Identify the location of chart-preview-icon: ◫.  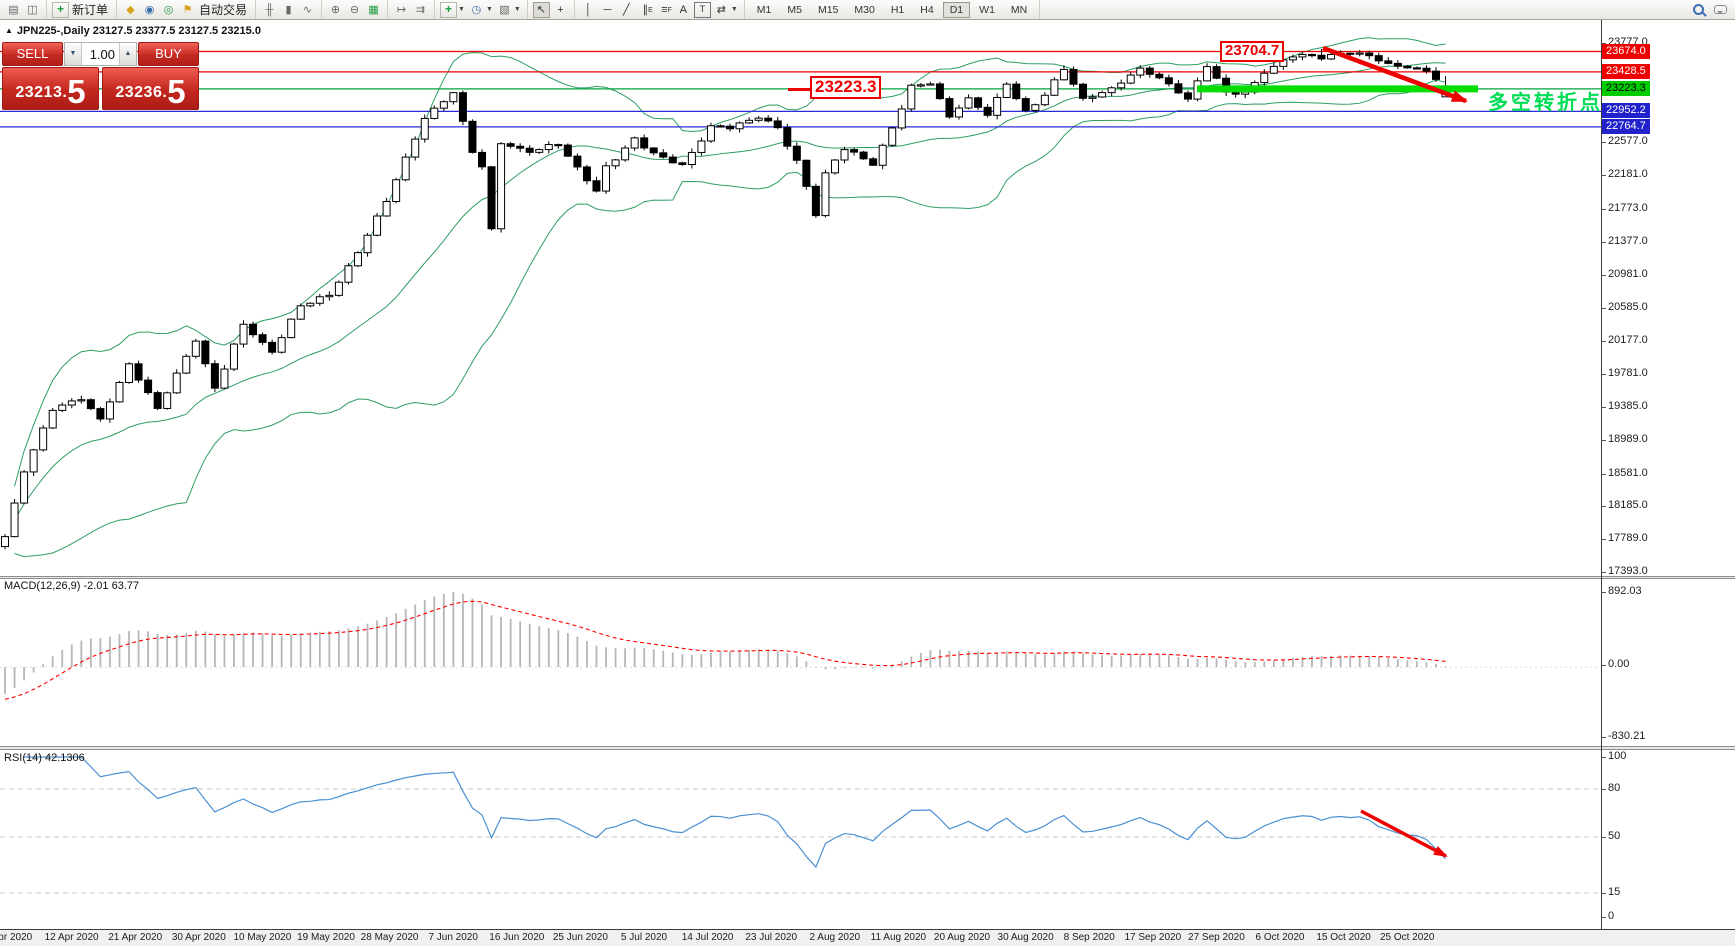
(32, 9).